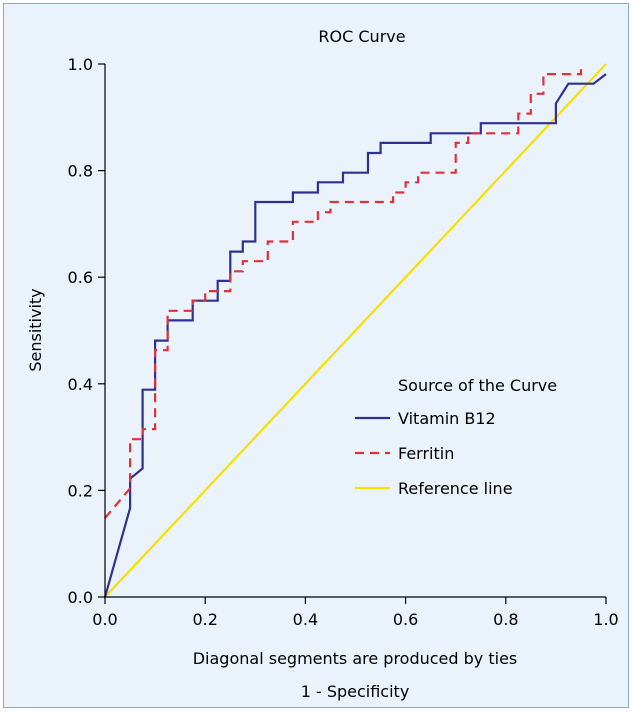 The width and height of the screenshot is (634, 713). Describe the element at coordinates (104, 619) in the screenshot. I see `x-tick-label: 0.0` at that location.